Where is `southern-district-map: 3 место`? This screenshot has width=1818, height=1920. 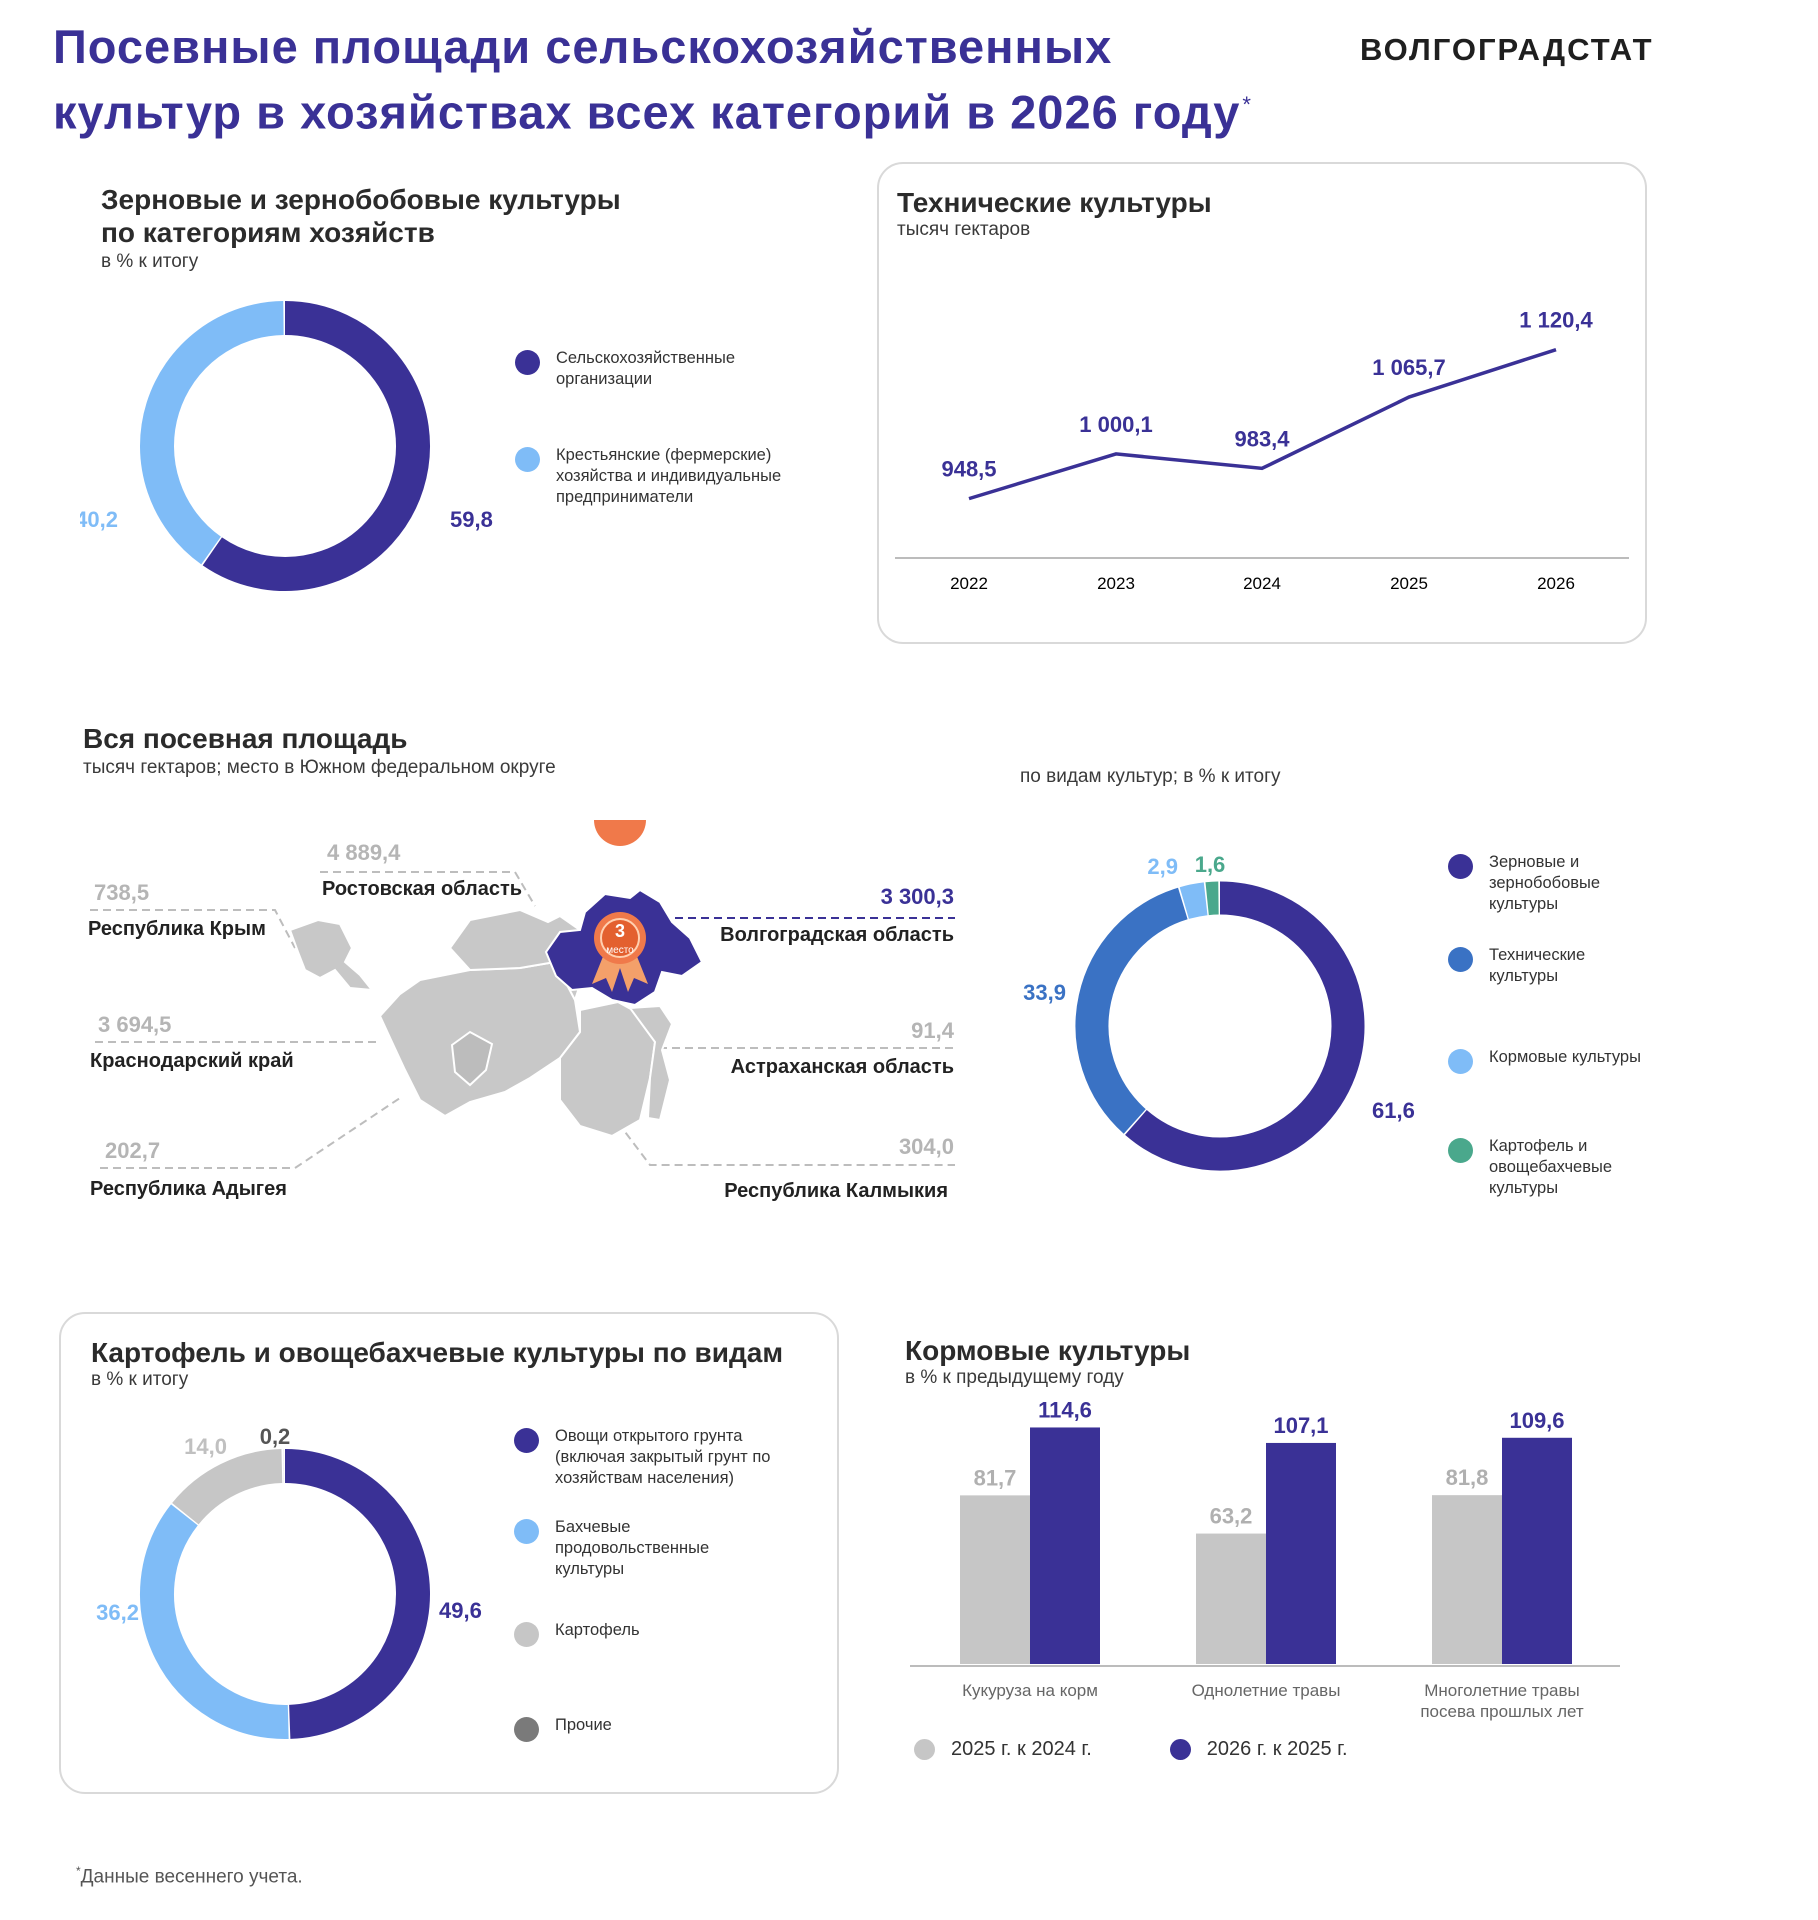
southern-district-map: 3 место is located at coordinates (522, 994).